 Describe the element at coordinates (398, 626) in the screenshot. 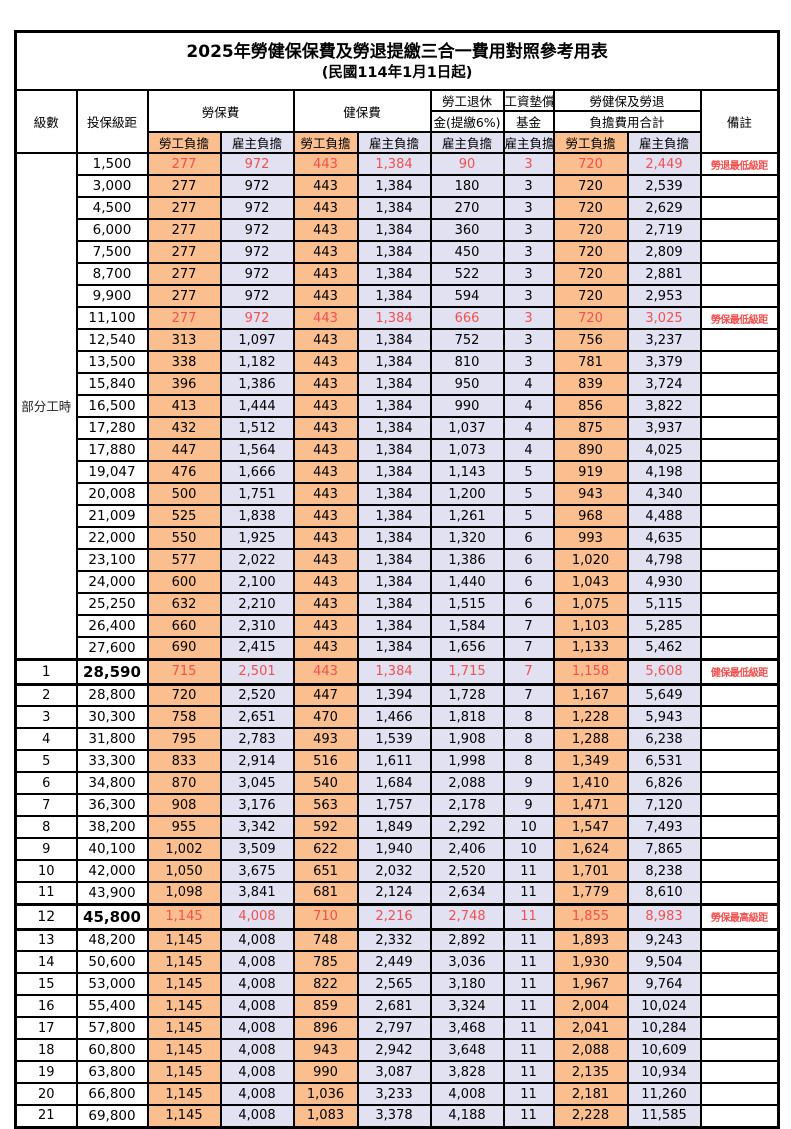

I see `table-row: 26,400 660 2,310 443 1,384 1,584 7 1,103 5,285` at that location.